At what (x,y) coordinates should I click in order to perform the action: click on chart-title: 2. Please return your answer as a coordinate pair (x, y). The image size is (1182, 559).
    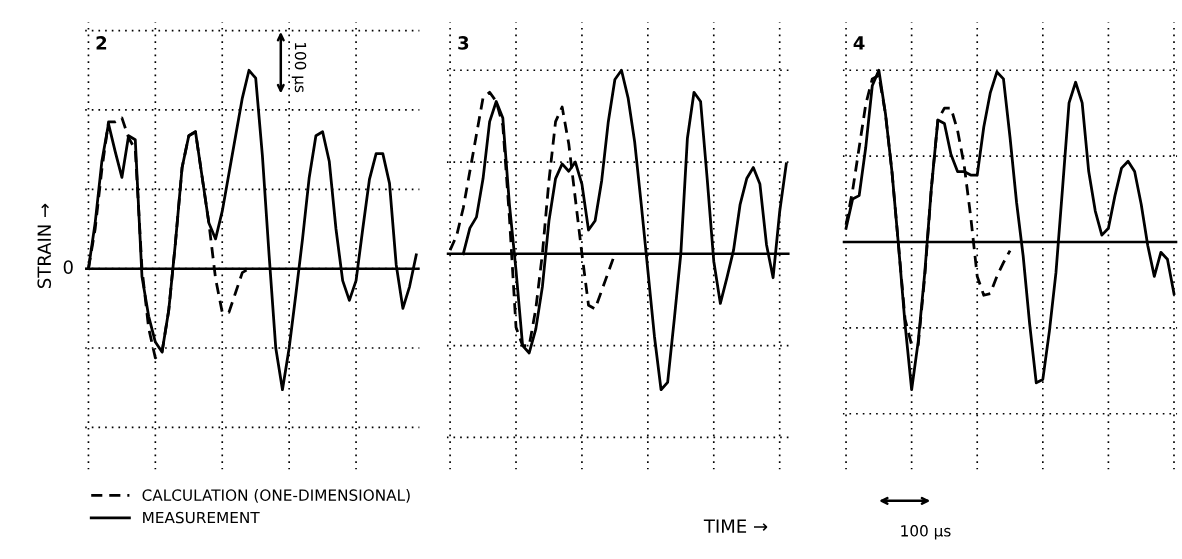
    Looking at the image, I should click on (101, 43).